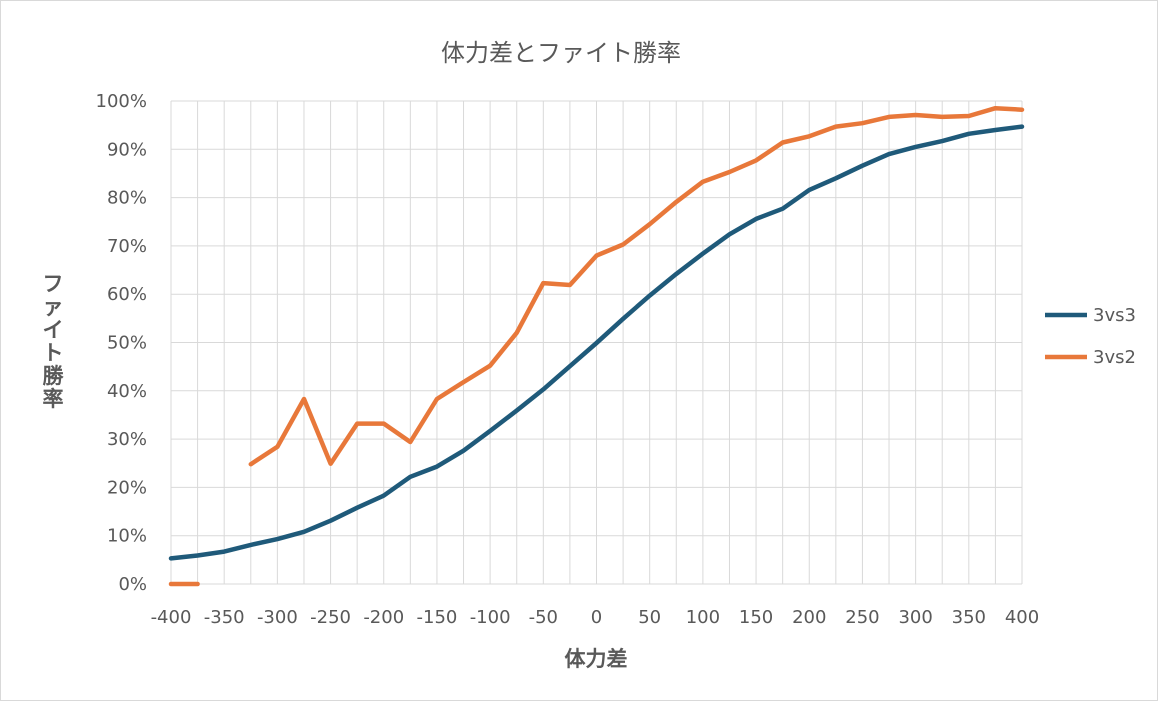  What do you see at coordinates (54, 341) in the screenshot?
I see `y-axis-title: ファイト勝率` at bounding box center [54, 341].